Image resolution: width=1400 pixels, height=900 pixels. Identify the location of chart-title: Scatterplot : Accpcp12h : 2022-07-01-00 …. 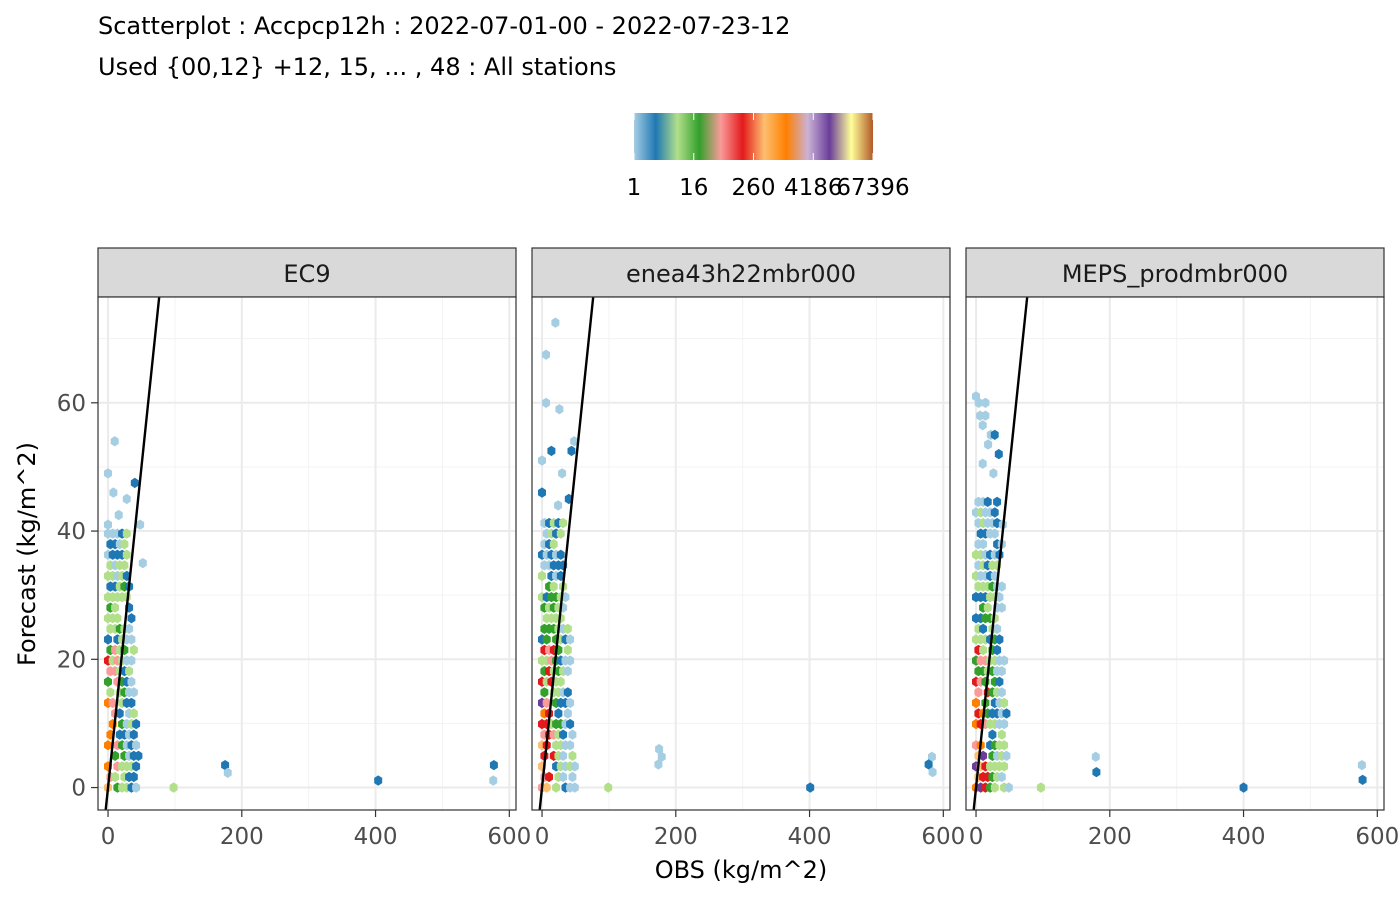
(444, 26).